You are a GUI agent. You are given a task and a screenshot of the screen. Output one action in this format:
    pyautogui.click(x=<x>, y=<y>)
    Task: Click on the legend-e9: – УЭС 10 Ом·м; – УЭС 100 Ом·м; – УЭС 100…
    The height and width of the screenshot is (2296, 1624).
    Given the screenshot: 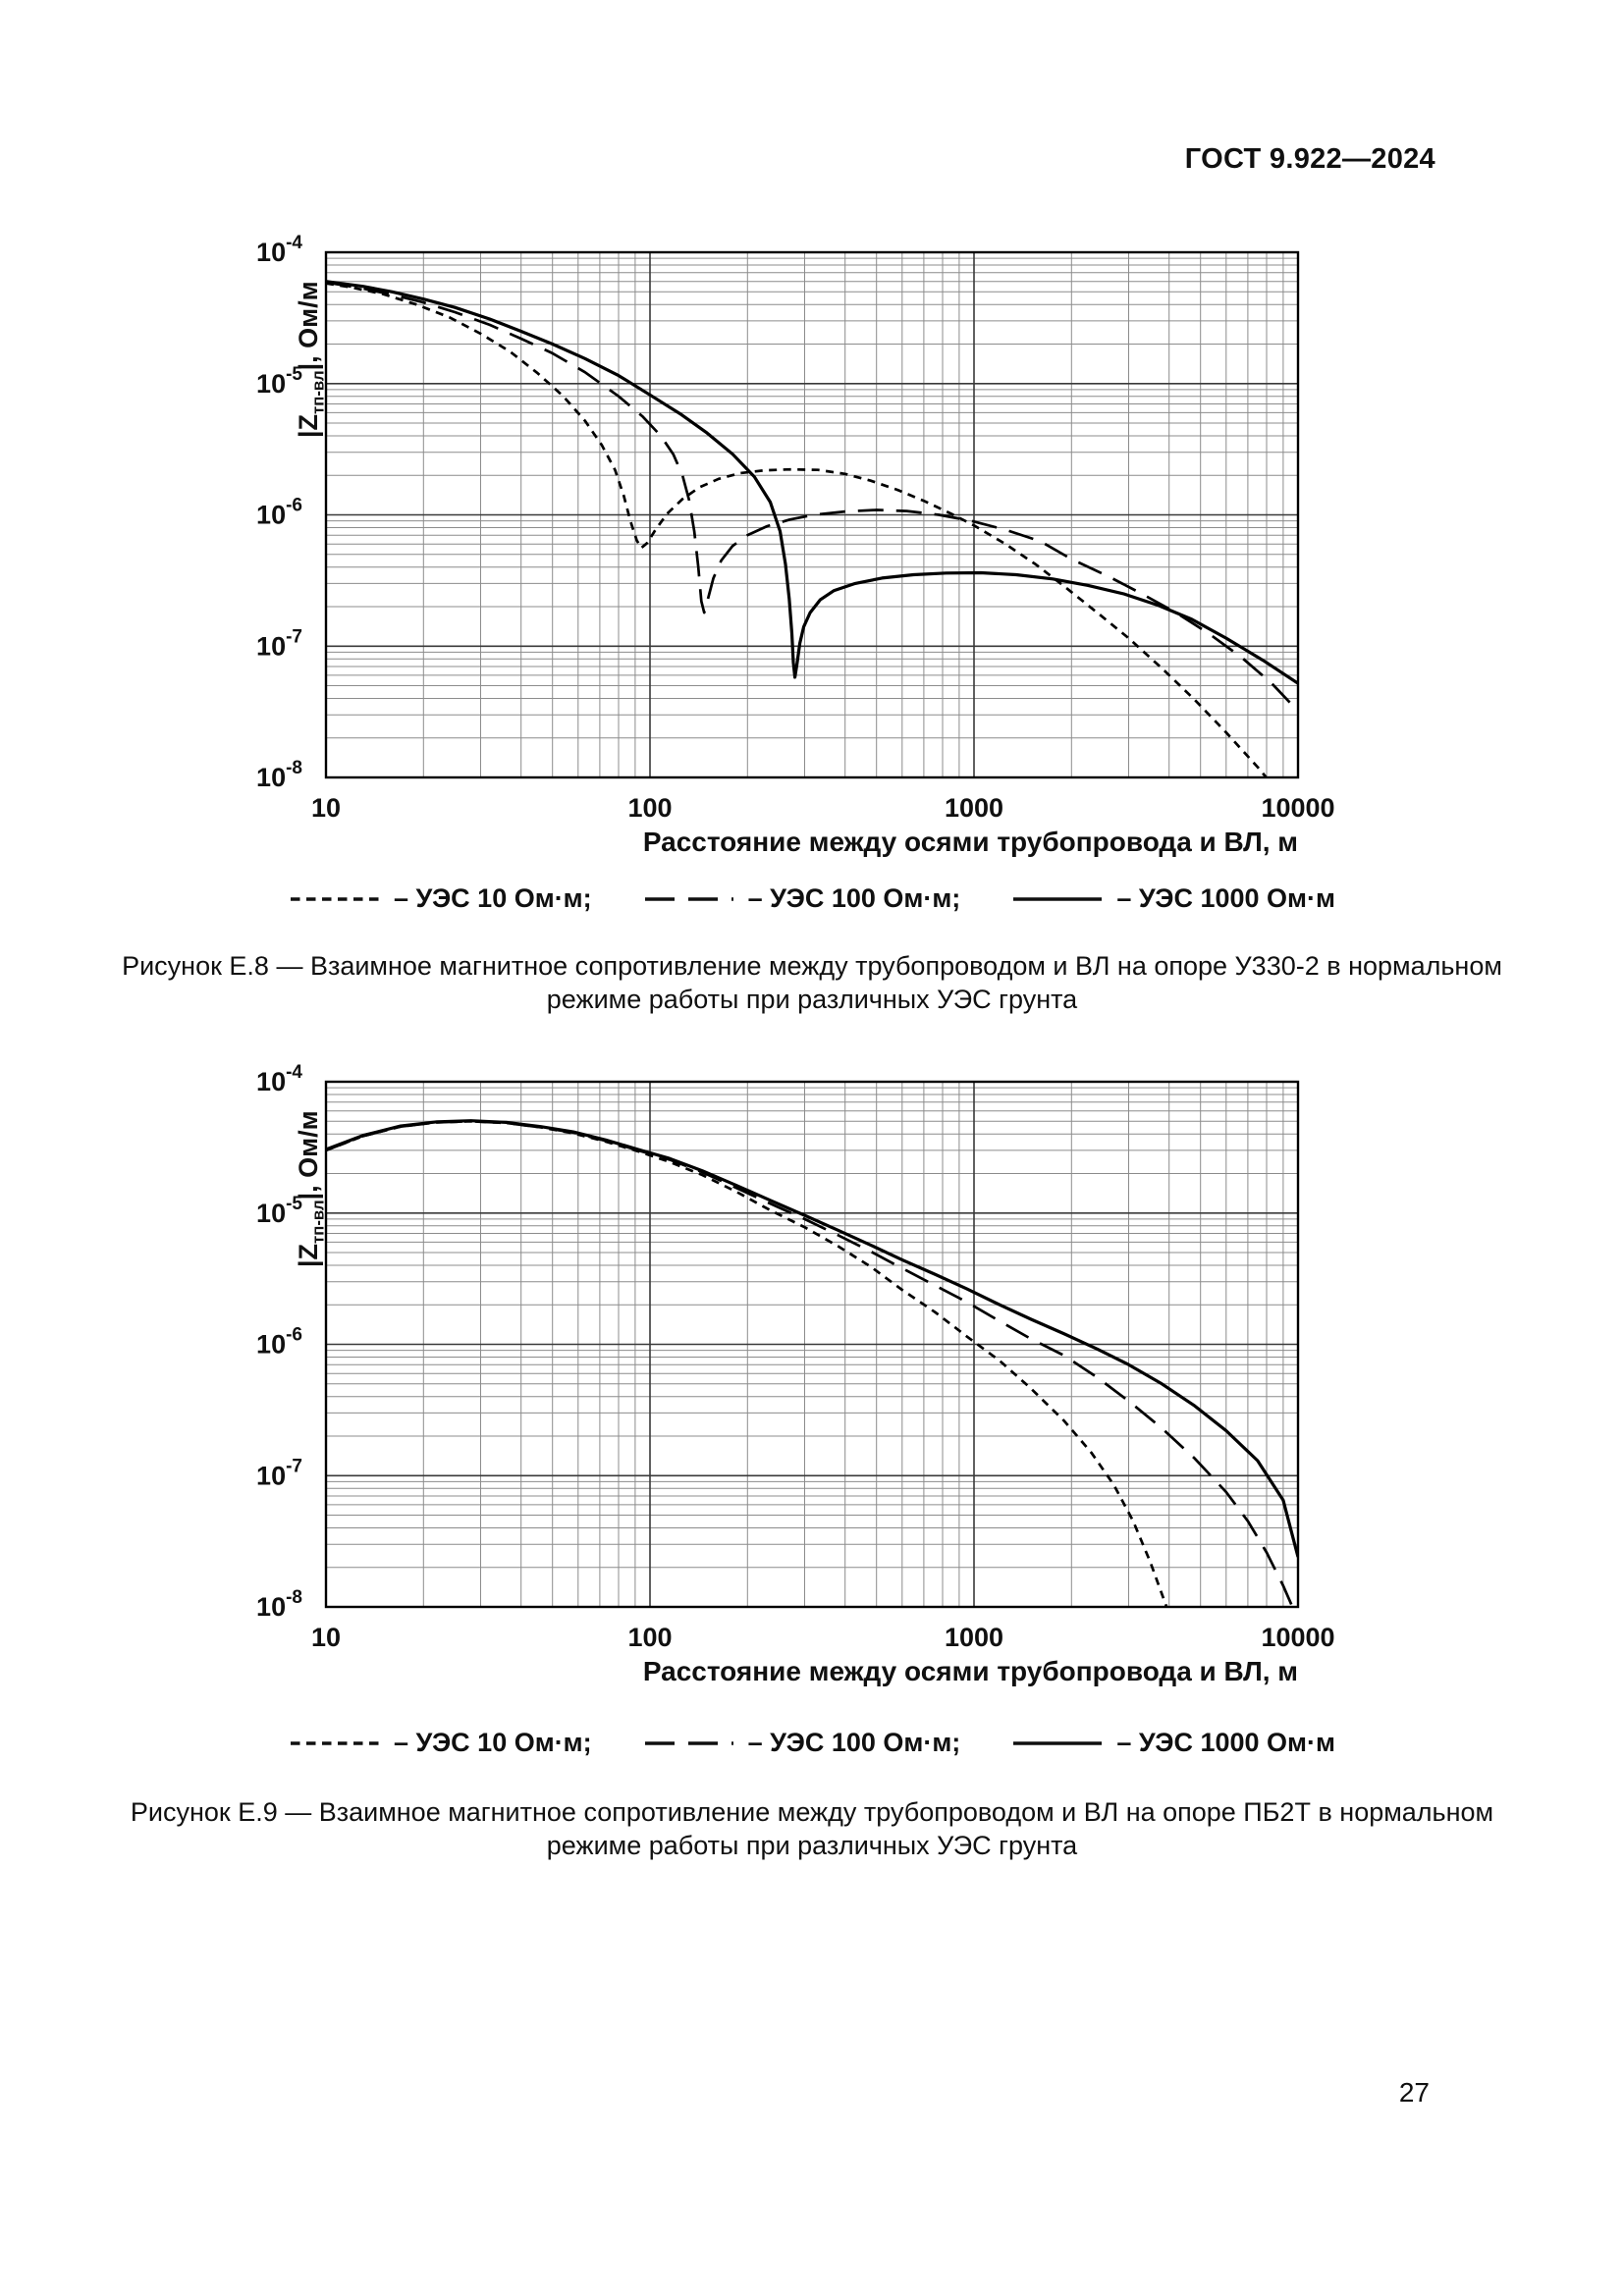 What is the action you would take?
    pyautogui.click(x=812, y=1743)
    